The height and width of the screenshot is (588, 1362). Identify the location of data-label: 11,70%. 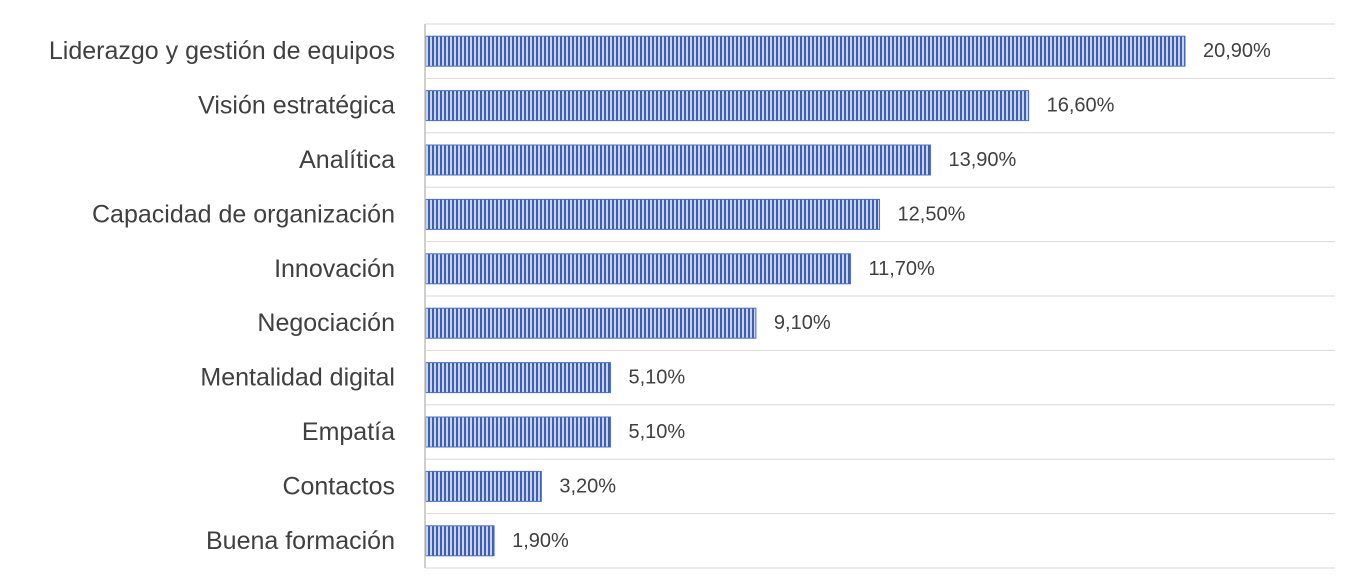
(901, 269).